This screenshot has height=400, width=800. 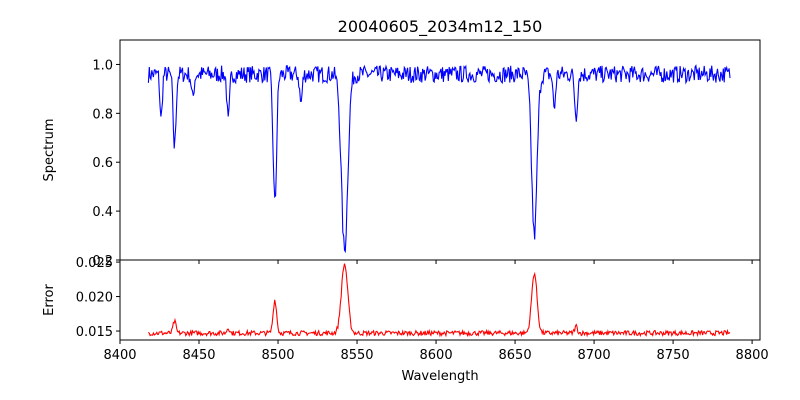 What do you see at coordinates (102, 261) in the screenshot?
I see `spectrum-y-tick-label: 0.2` at bounding box center [102, 261].